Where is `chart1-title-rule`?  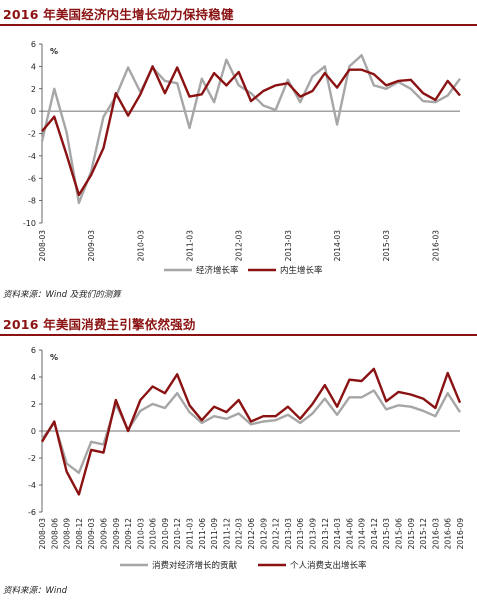 chart1-title-rule is located at coordinates (238, 25).